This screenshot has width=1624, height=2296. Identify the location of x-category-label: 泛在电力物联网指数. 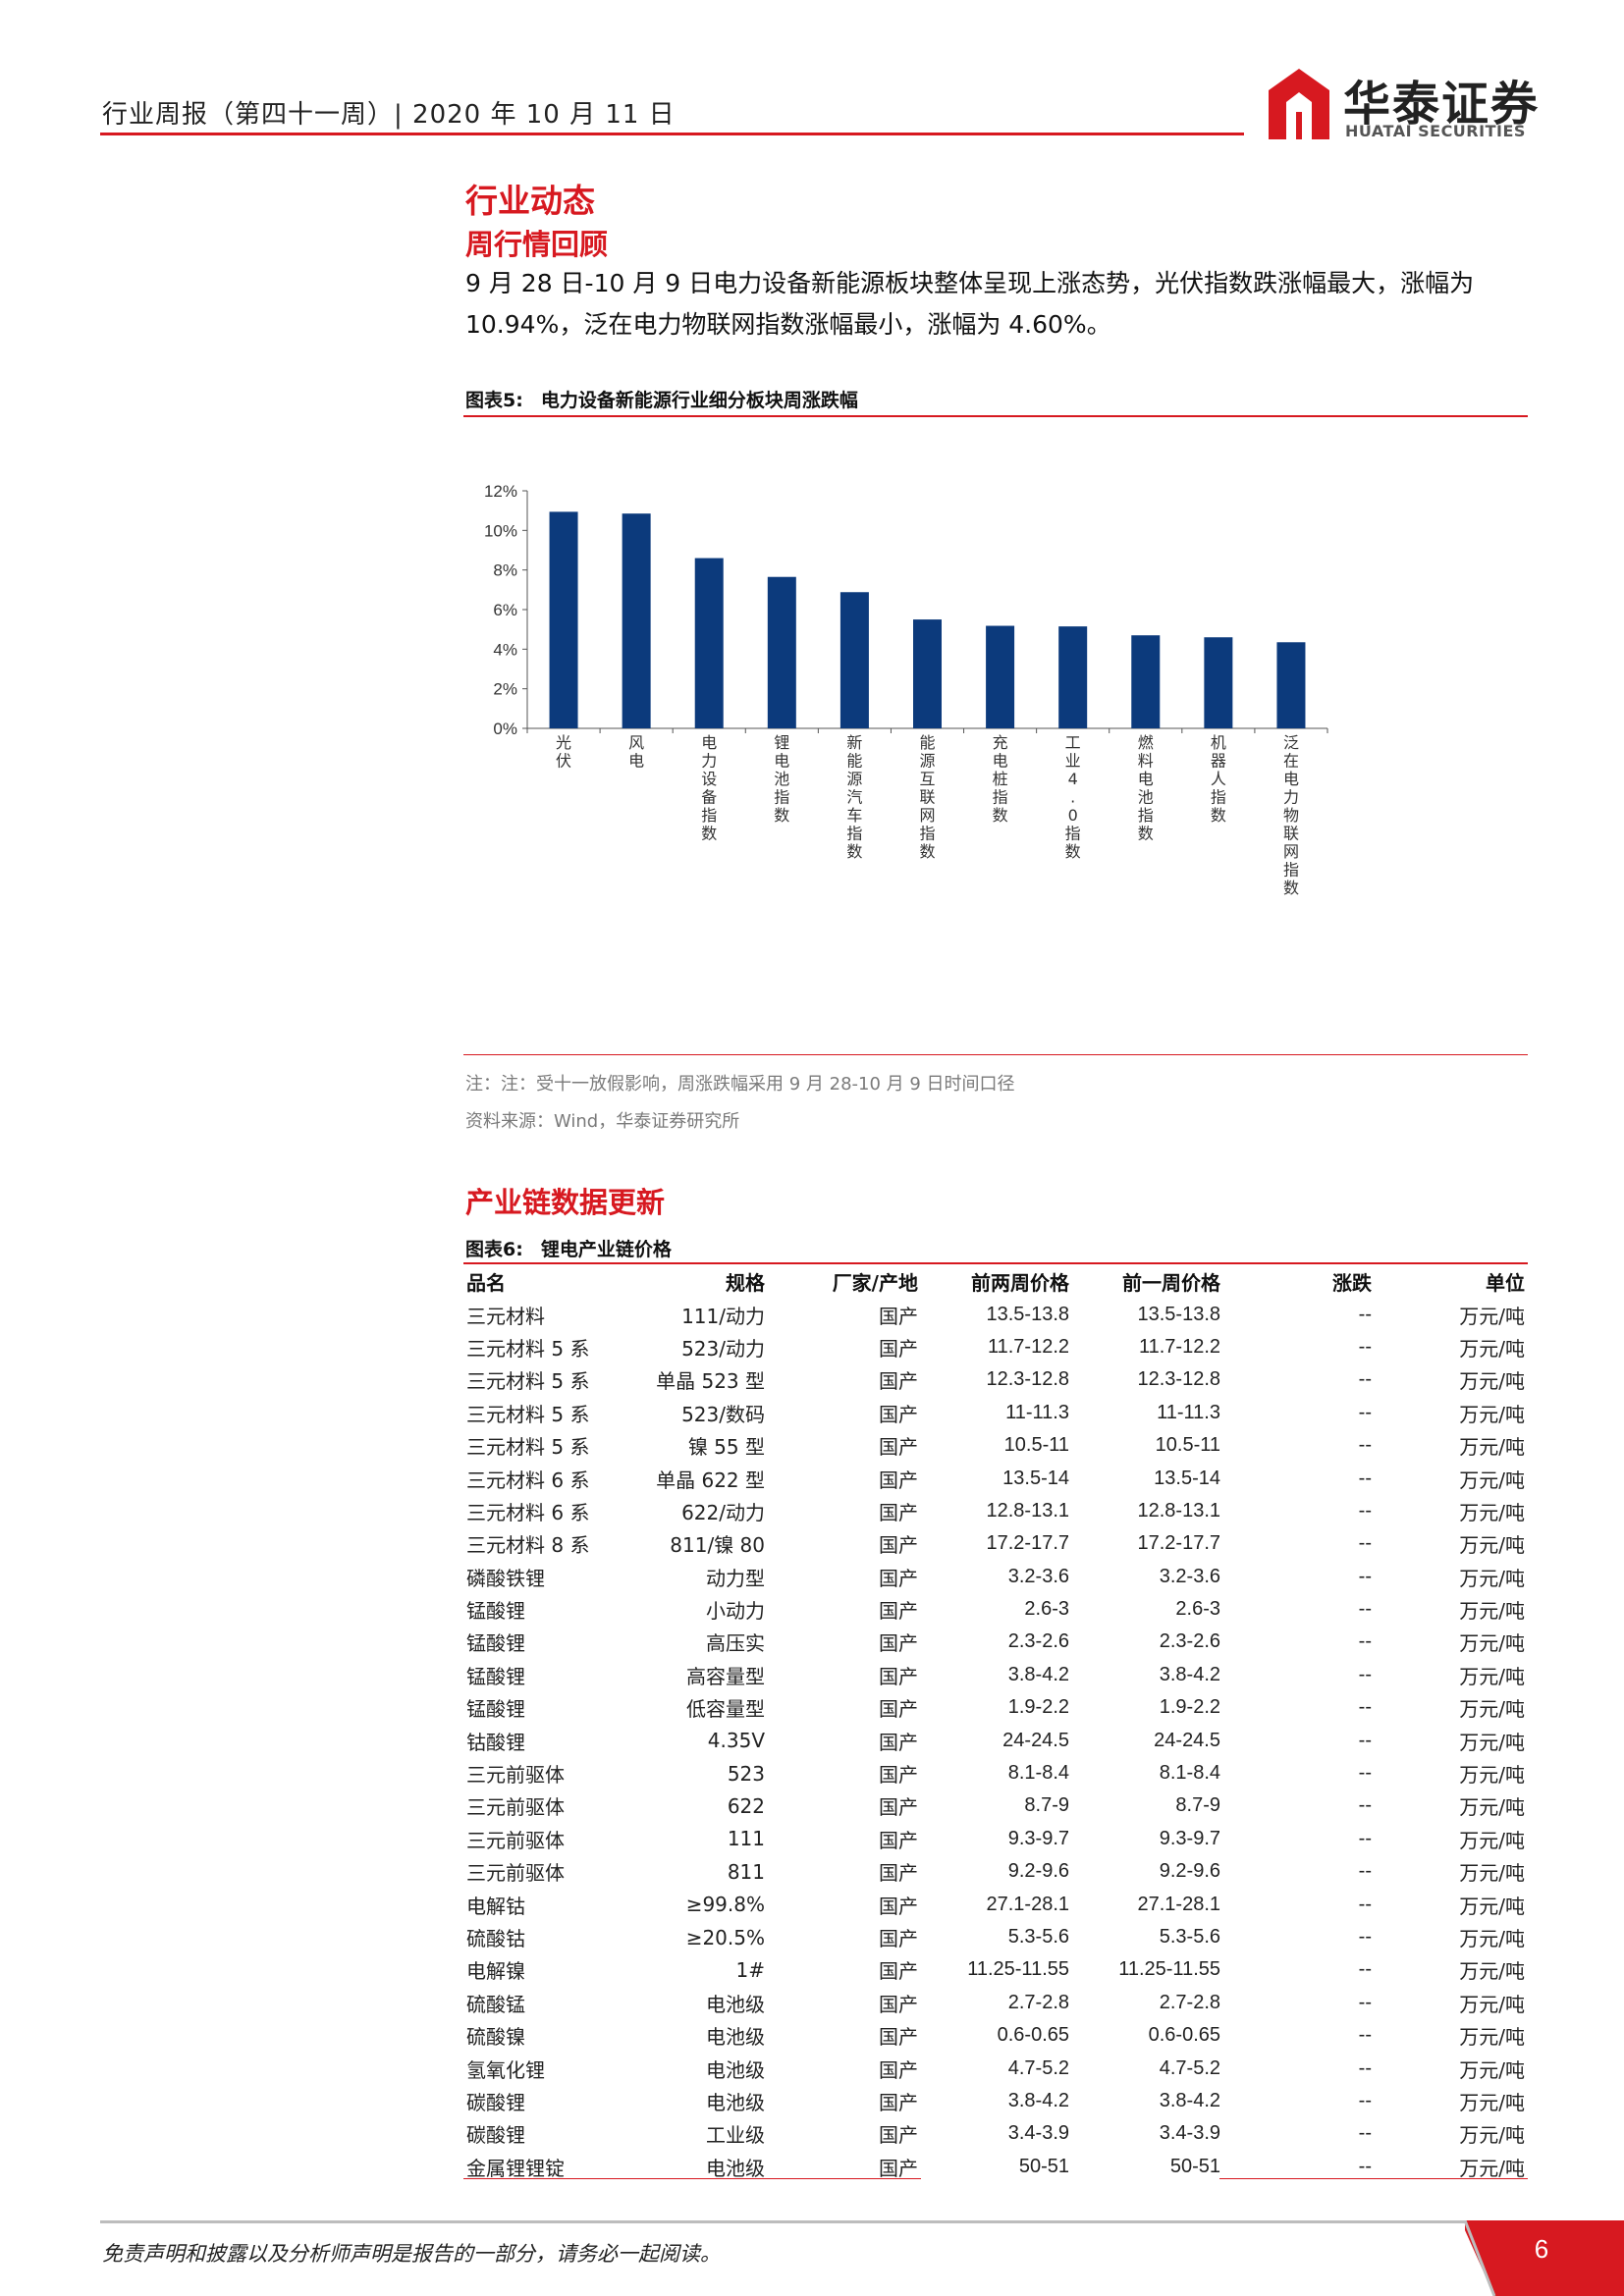
(1291, 815).